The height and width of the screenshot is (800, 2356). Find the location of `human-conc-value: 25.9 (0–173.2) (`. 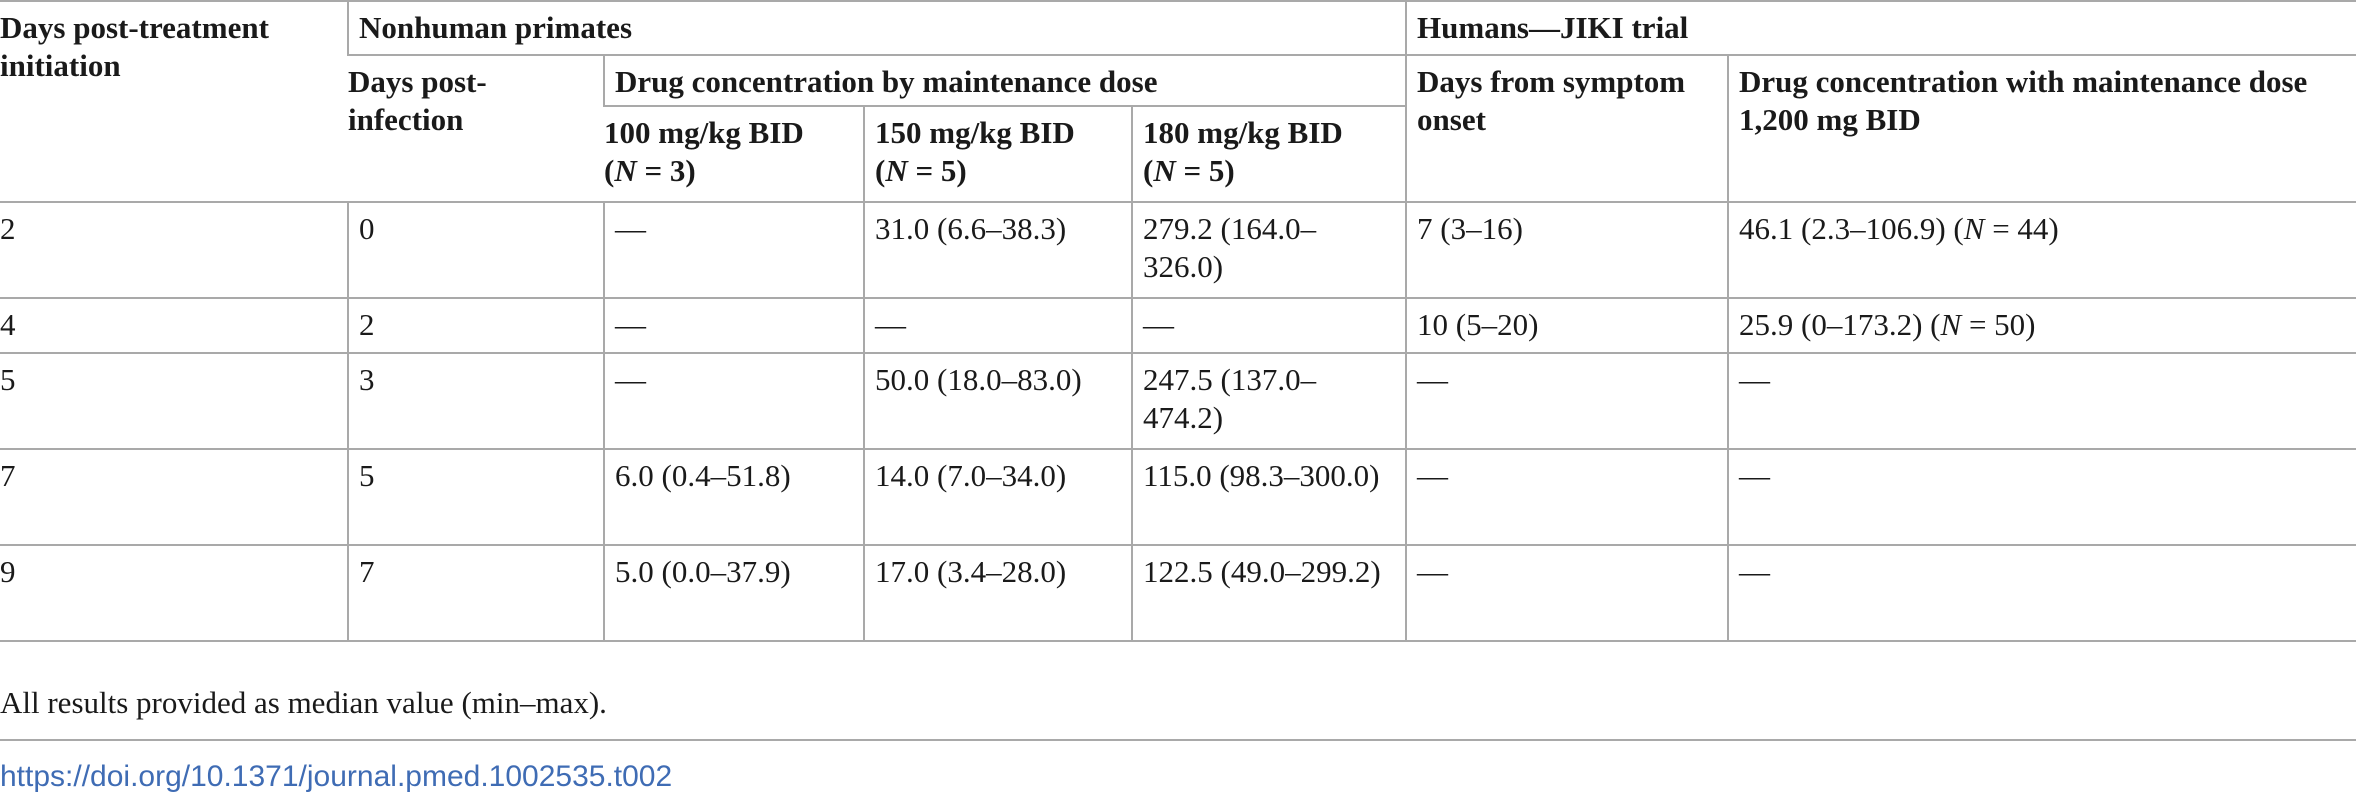

human-conc-value: 25.9 (0–173.2) ( is located at coordinates (1840, 324).